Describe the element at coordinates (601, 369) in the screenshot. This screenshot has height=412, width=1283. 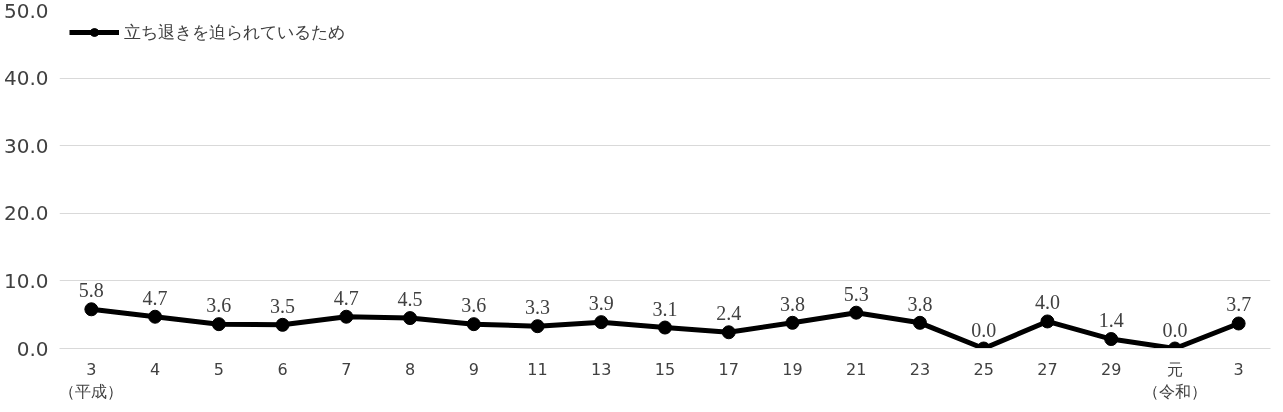
I see `x-tick-label: 13` at that location.